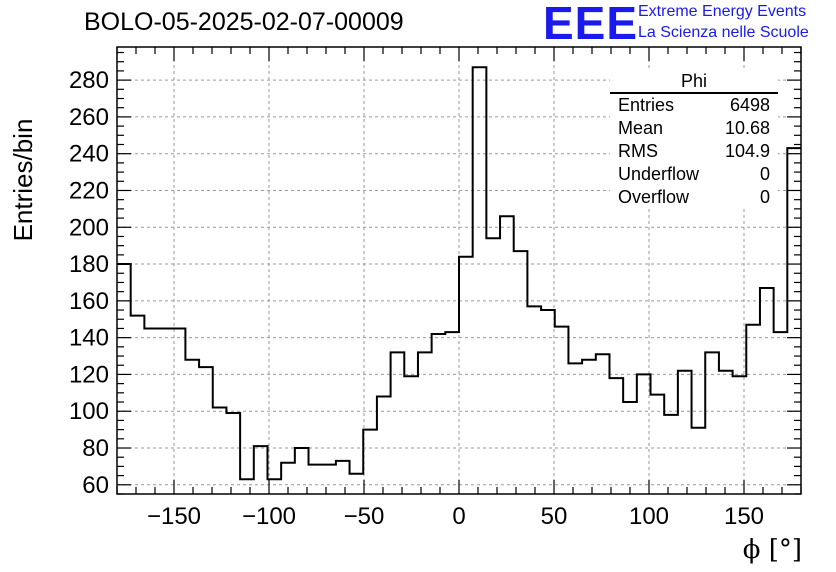 The width and height of the screenshot is (836, 572). What do you see at coordinates (638, 151) in the screenshot?
I see `stats-label: RMS` at bounding box center [638, 151].